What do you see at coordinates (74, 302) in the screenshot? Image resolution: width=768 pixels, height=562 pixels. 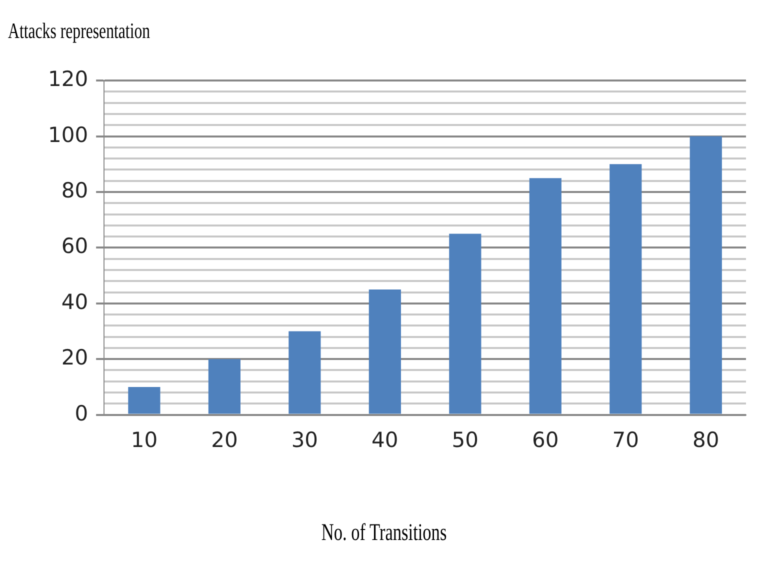 I see `y-tick-label: 40` at bounding box center [74, 302].